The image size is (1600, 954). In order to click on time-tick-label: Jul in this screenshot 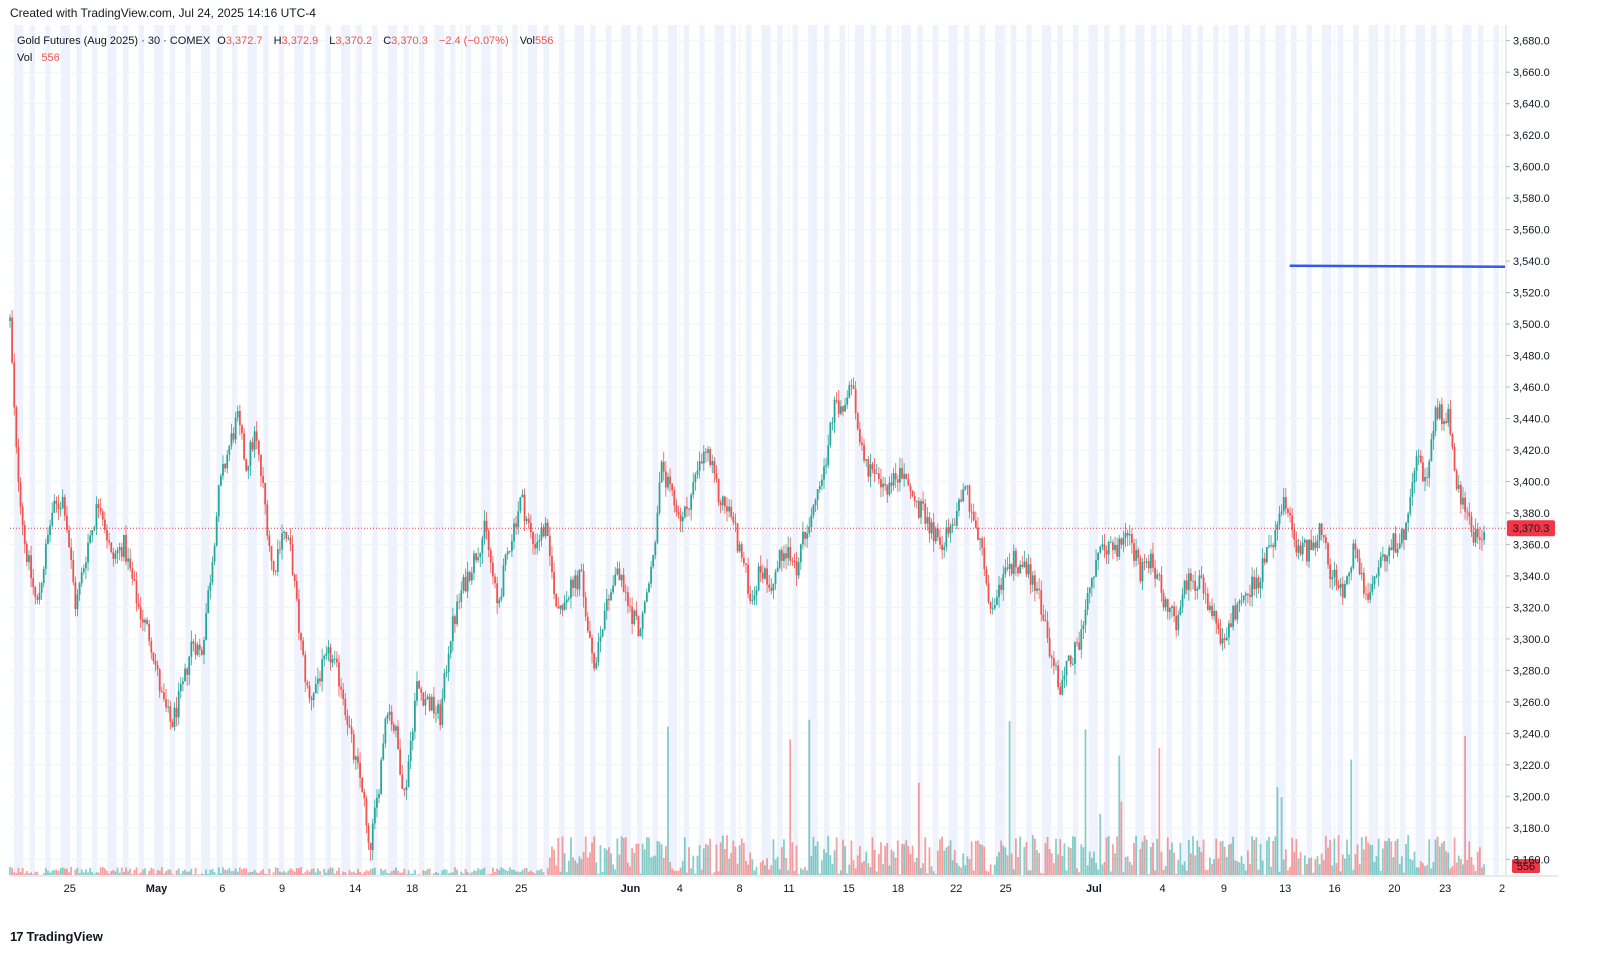, I will do `click(1094, 889)`.